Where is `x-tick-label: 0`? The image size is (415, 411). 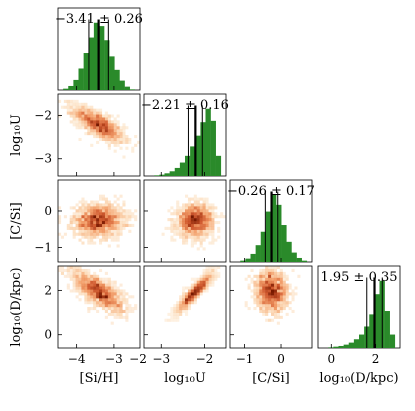
x-tick-label: 0 is located at coordinates (281, 359).